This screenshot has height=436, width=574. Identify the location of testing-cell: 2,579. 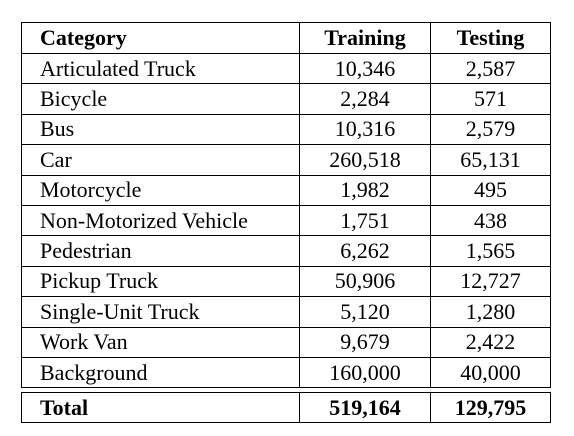
(490, 129).